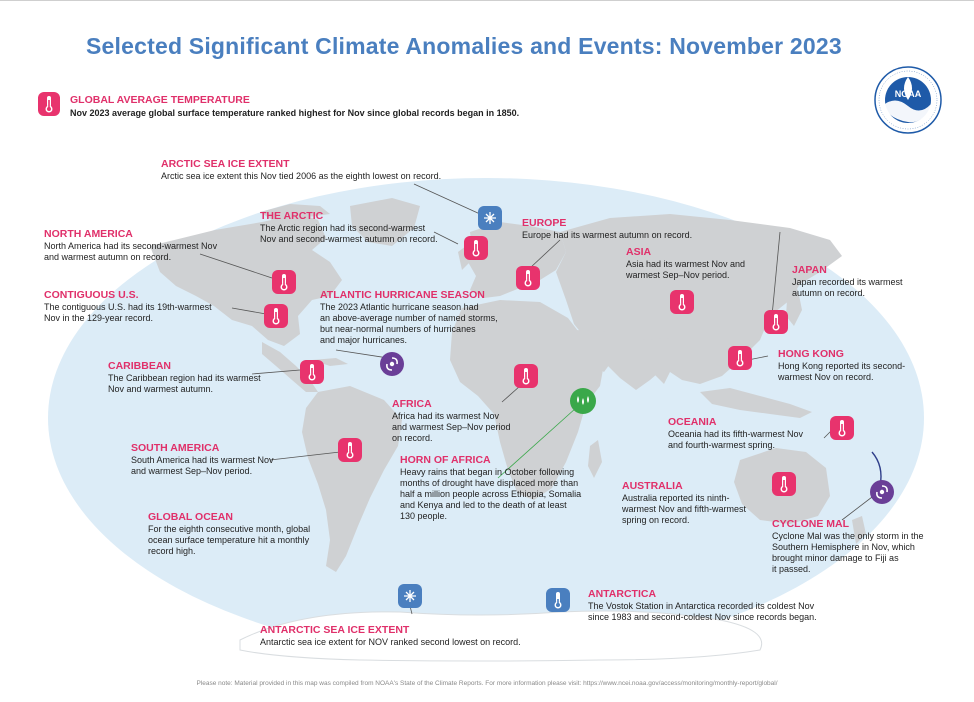 Image resolution: width=974 pixels, height=702 pixels. I want to click on land-japan, so click(794, 305).